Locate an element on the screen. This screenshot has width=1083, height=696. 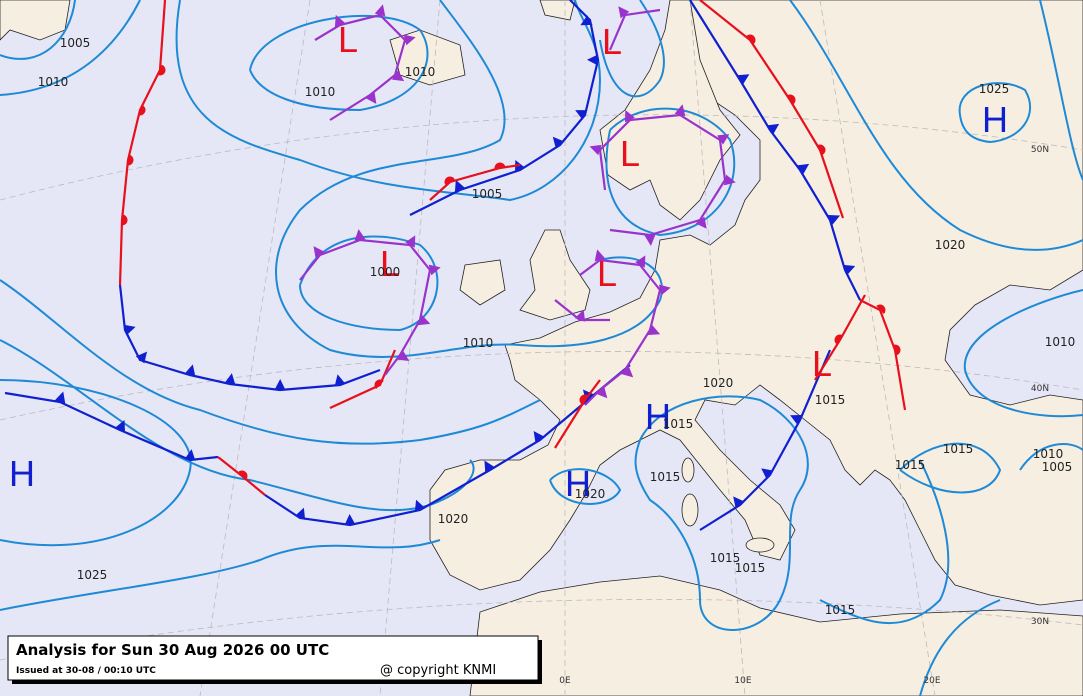
graticule-label: 0E is located at coordinates (565, 681).